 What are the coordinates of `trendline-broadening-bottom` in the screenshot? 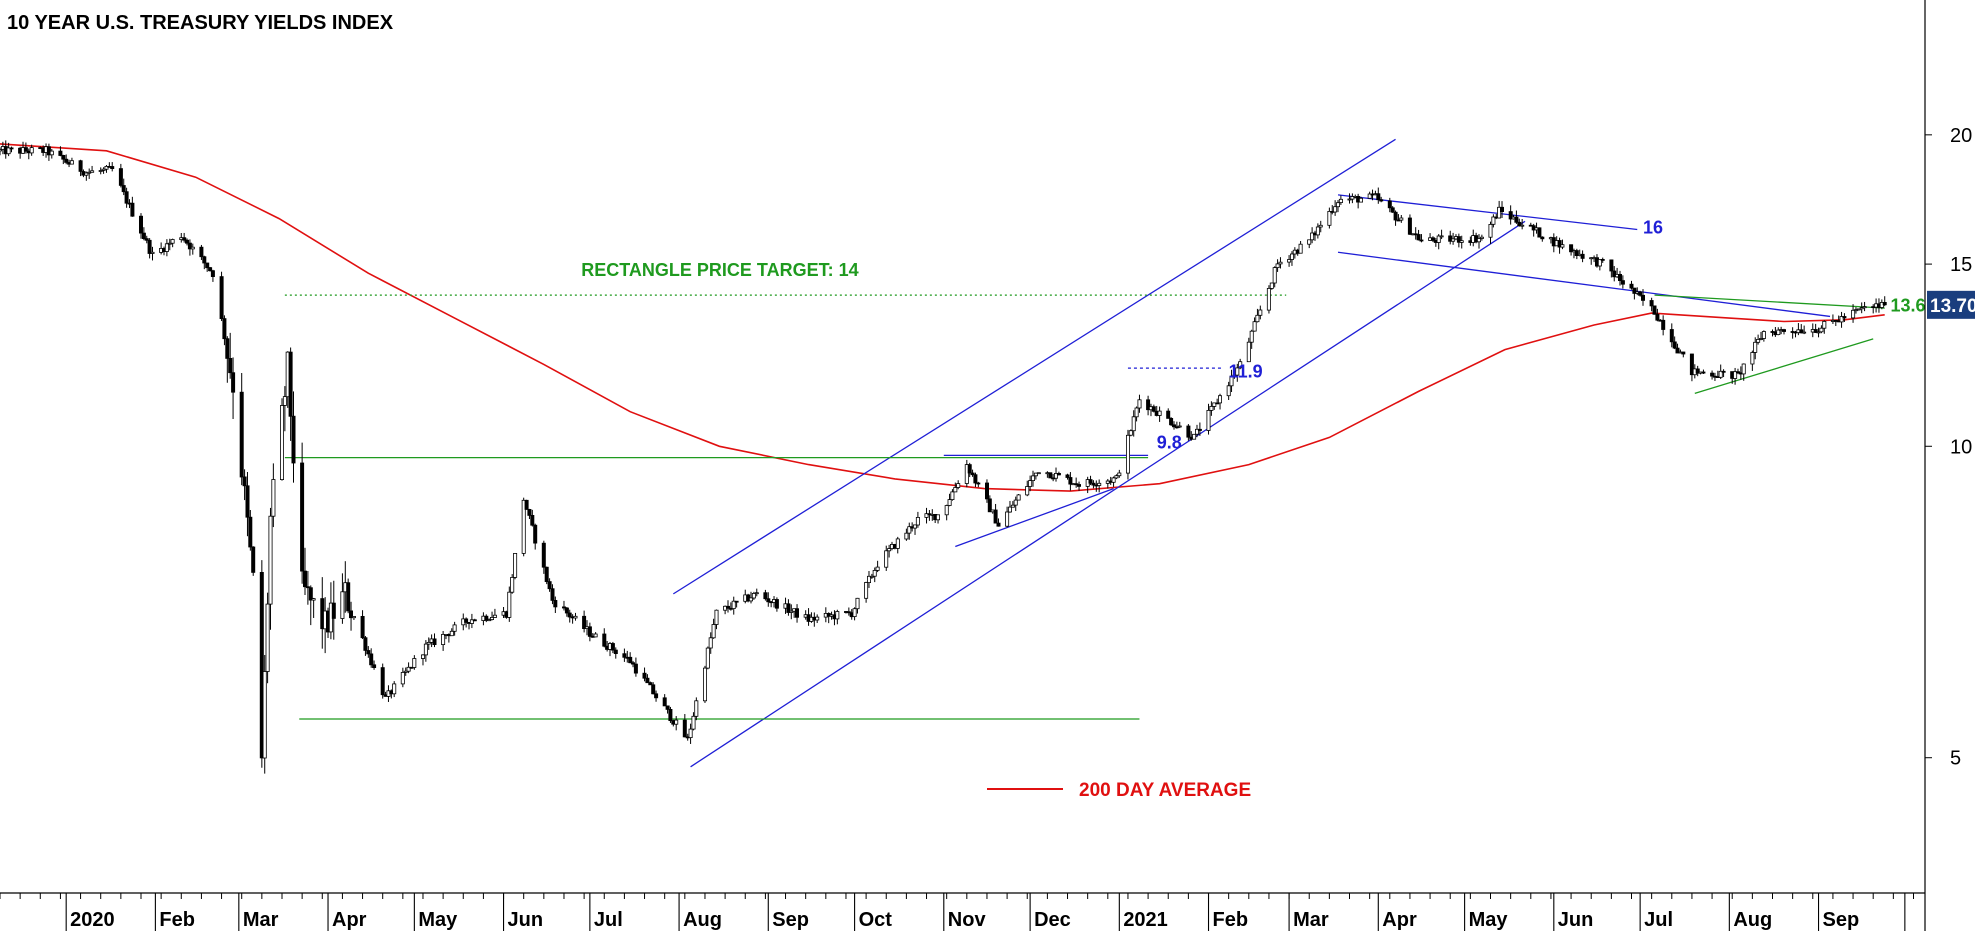 It's located at (1584, 284).